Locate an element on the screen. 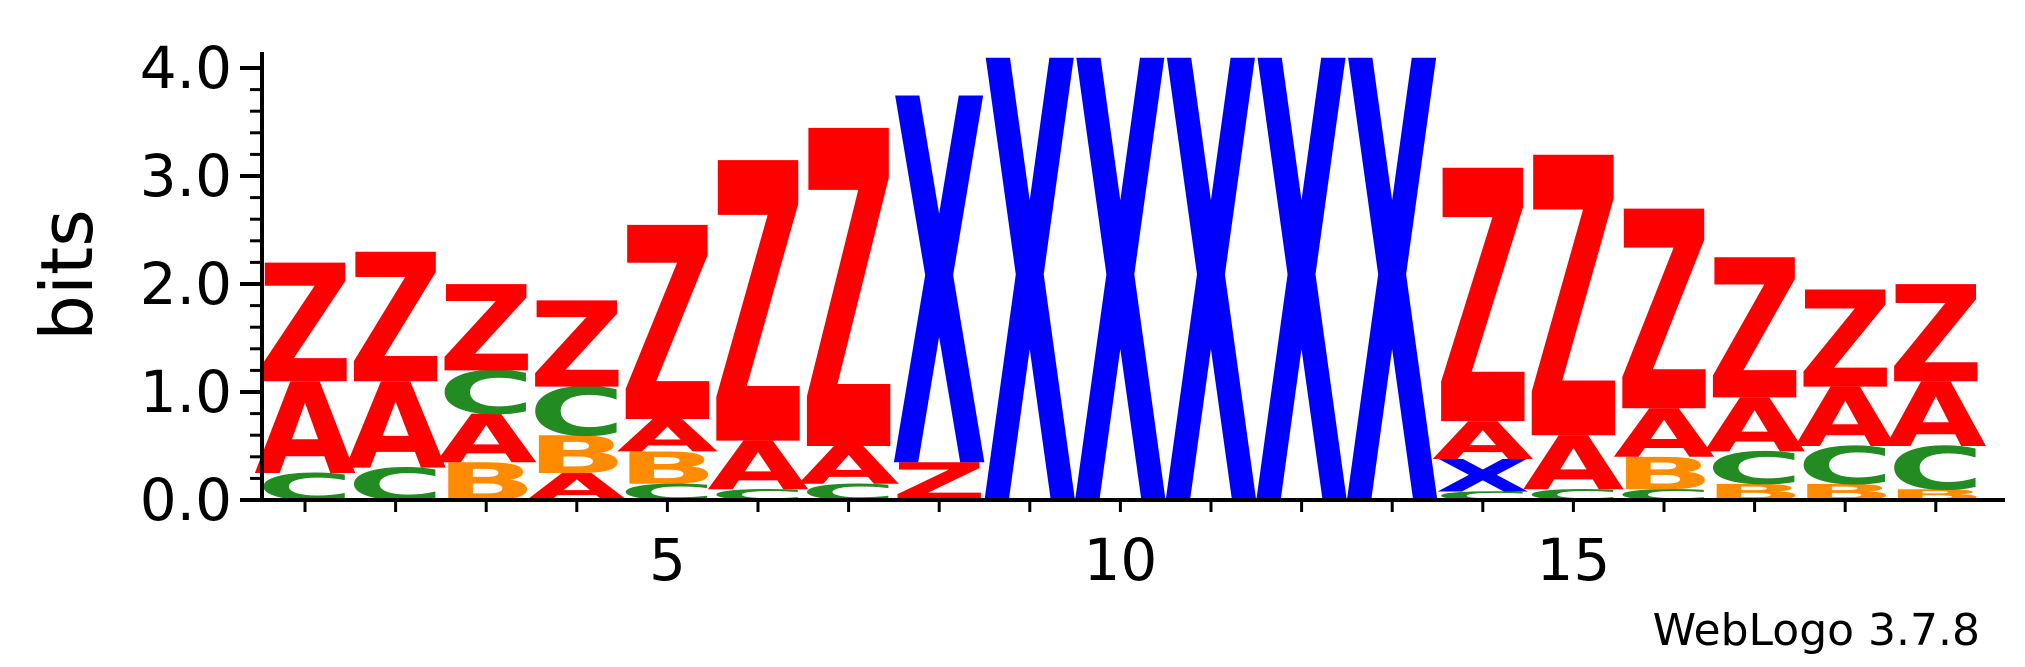  glyph-x-pos-8: X is located at coordinates (939, 291).